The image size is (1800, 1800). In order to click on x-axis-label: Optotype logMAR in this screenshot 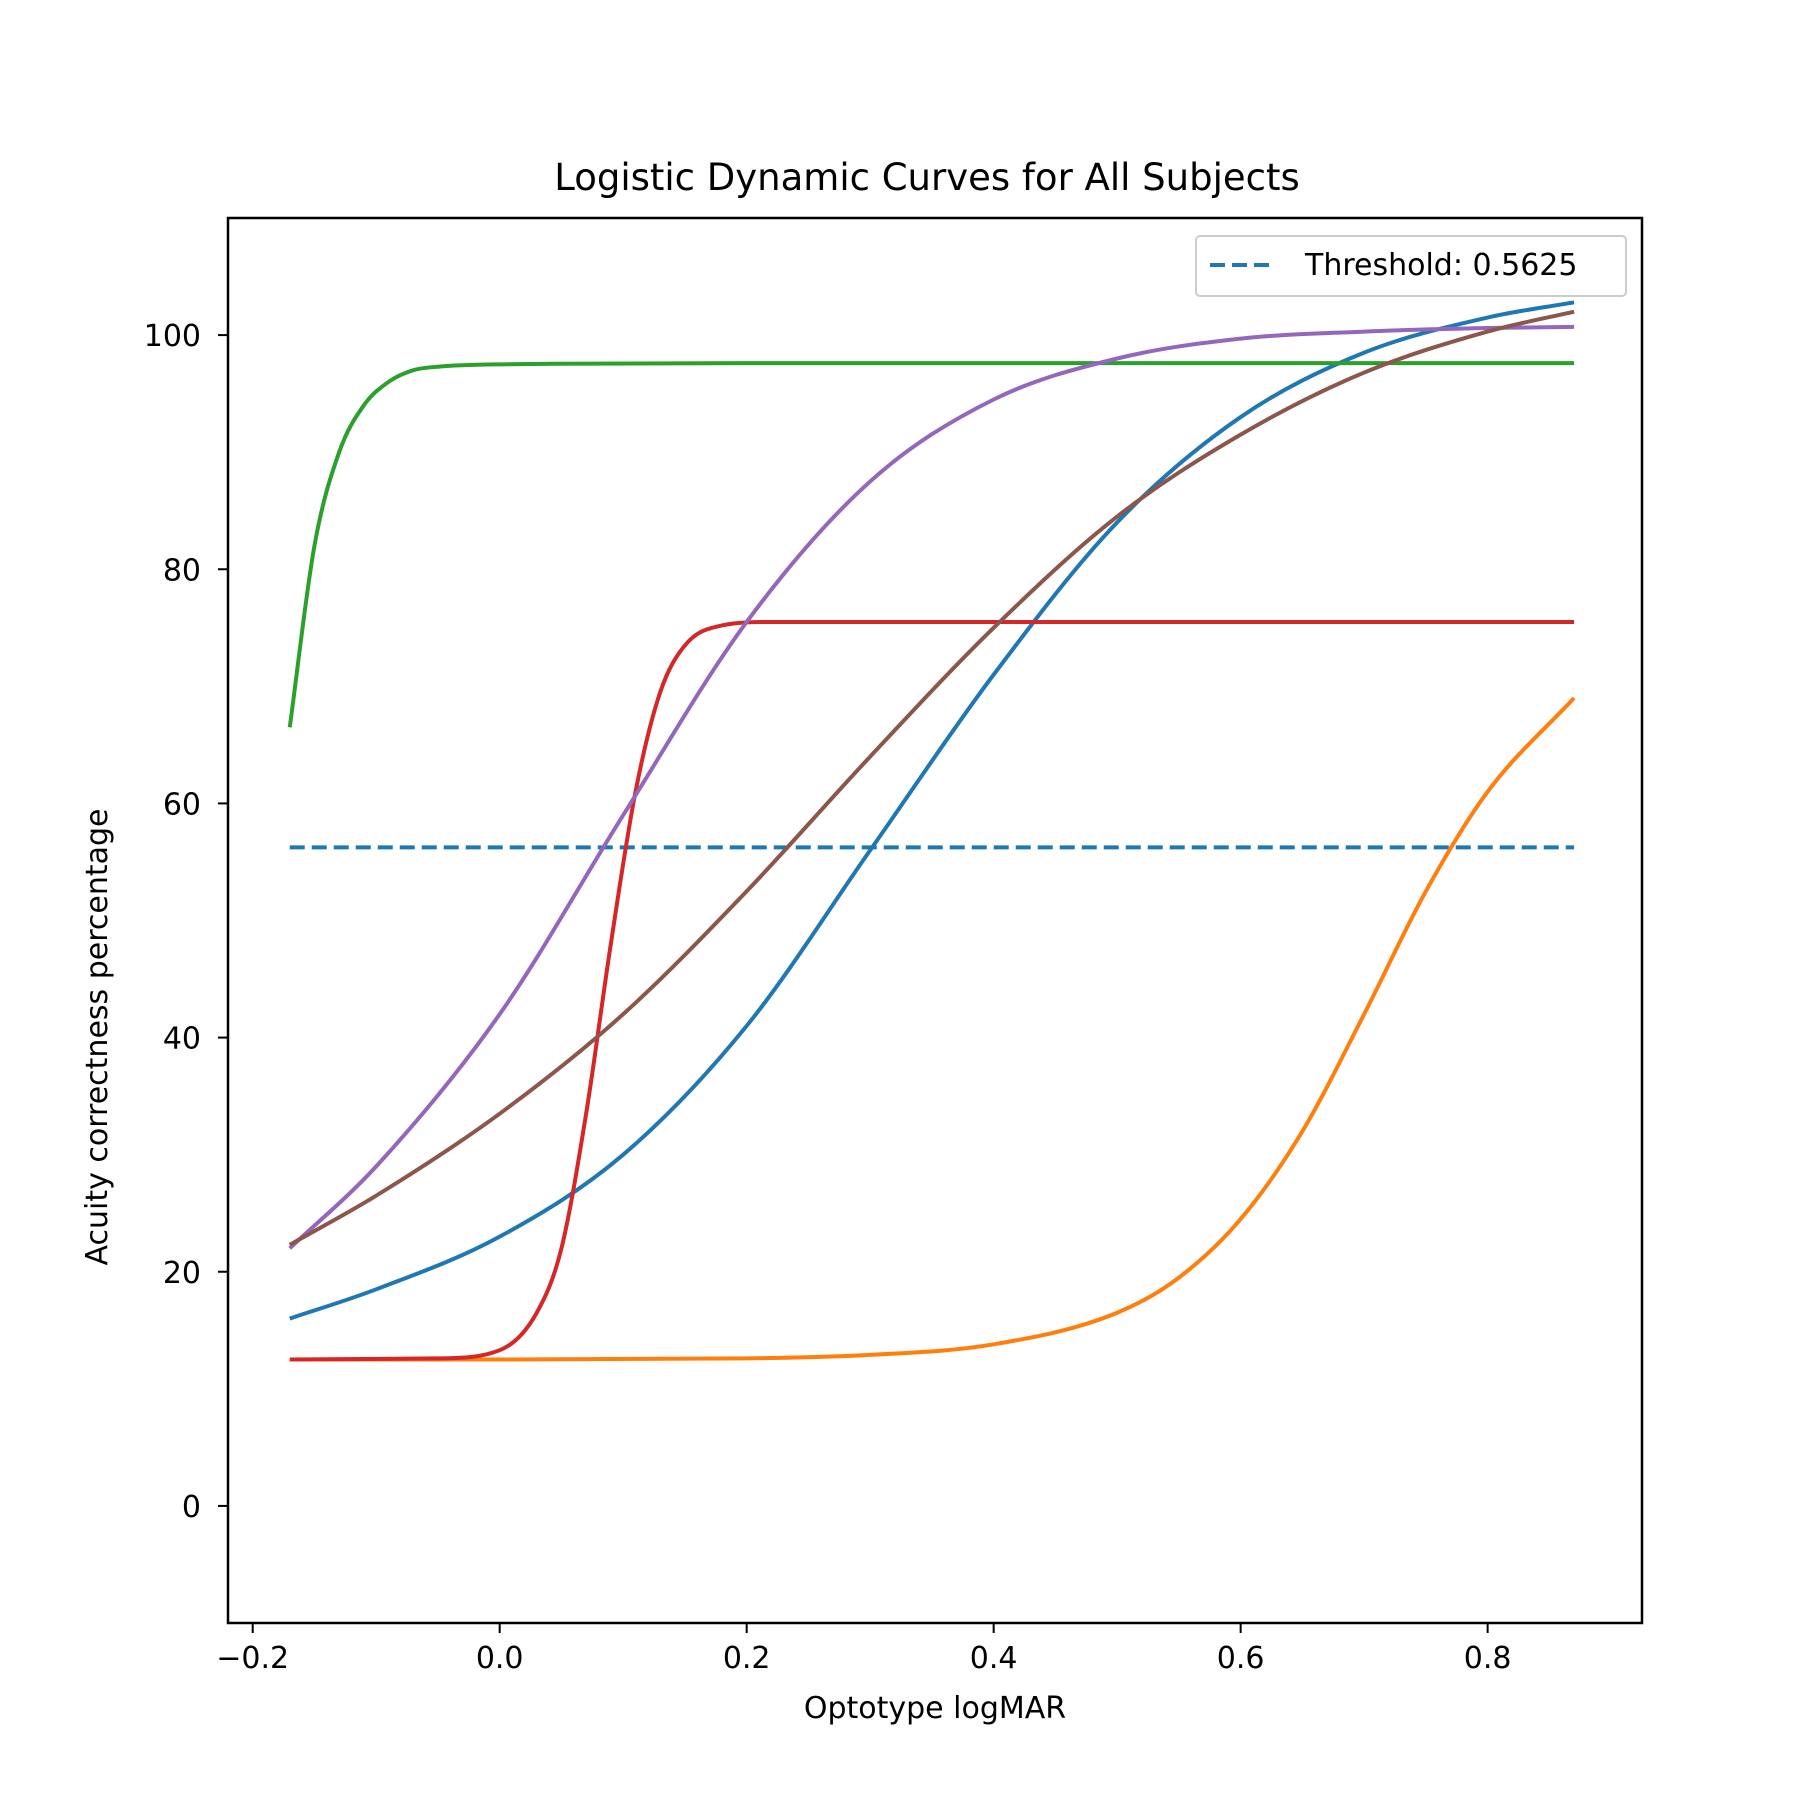, I will do `click(935, 1708)`.